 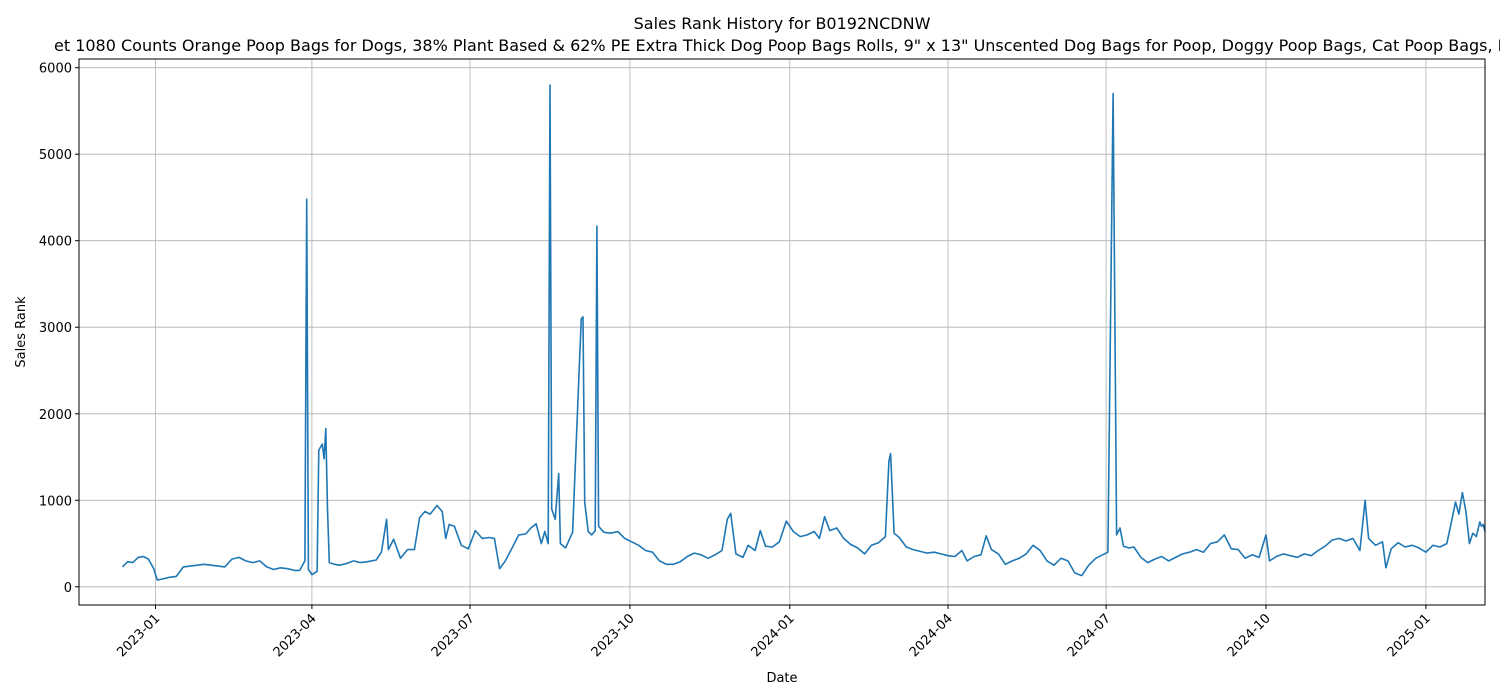 I want to click on y-tick-label: 1000, so click(x=55, y=501).